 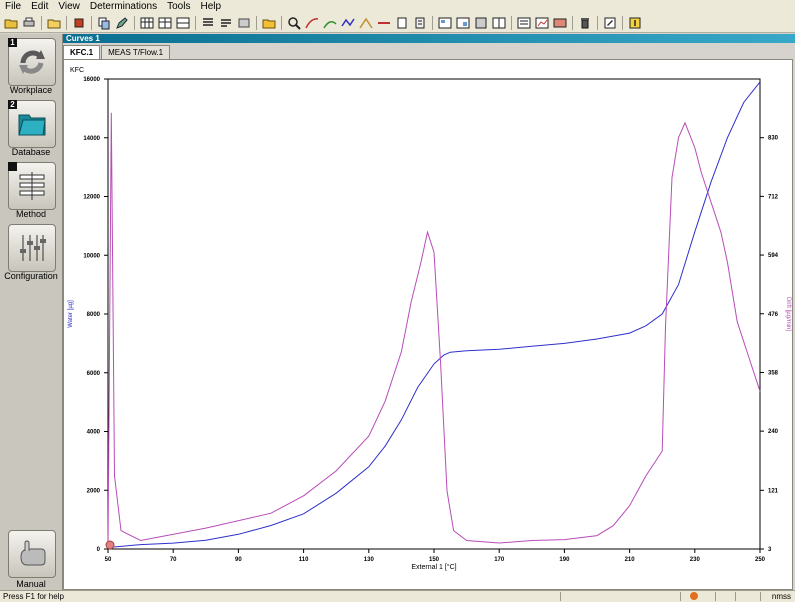 What do you see at coordinates (499, 560) in the screenshot?
I see `x-tick-label: 170` at bounding box center [499, 560].